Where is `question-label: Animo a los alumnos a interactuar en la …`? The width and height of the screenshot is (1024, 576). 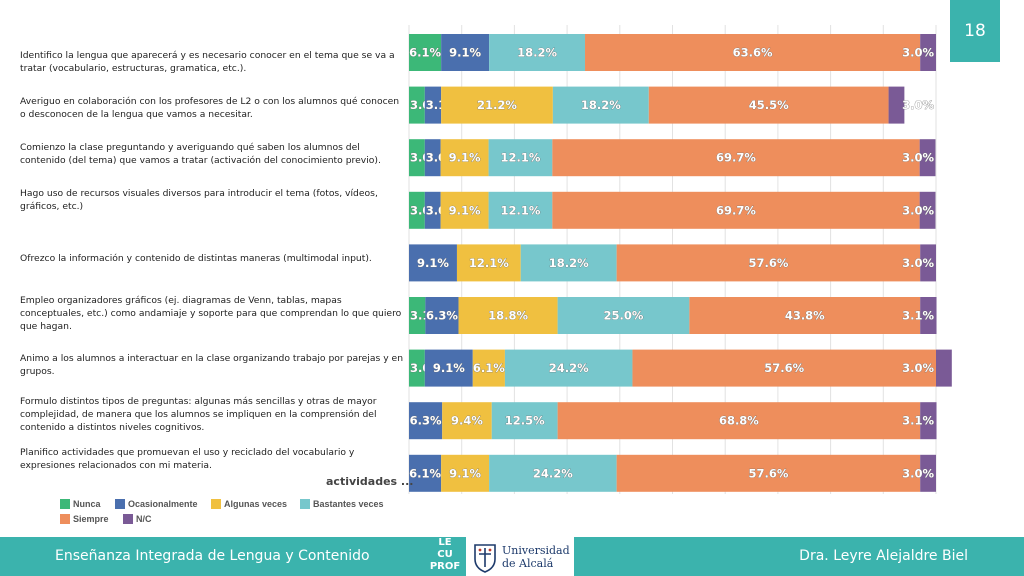
question-label: Animo a los alumnos a interactuar en la … is located at coordinates (212, 365).